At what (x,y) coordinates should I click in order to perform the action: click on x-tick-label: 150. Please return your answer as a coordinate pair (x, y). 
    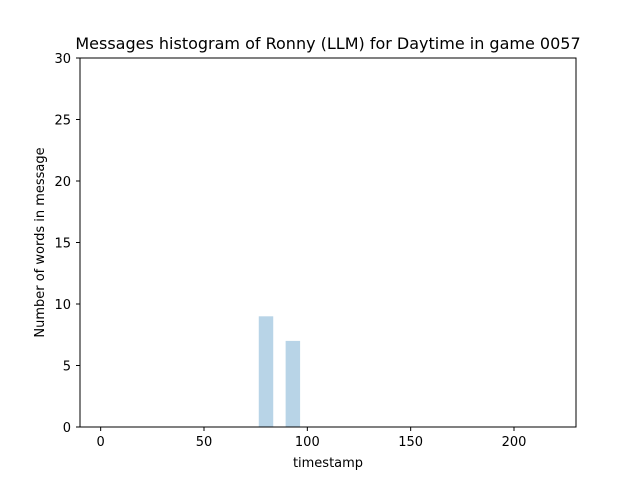
    Looking at the image, I should click on (410, 442).